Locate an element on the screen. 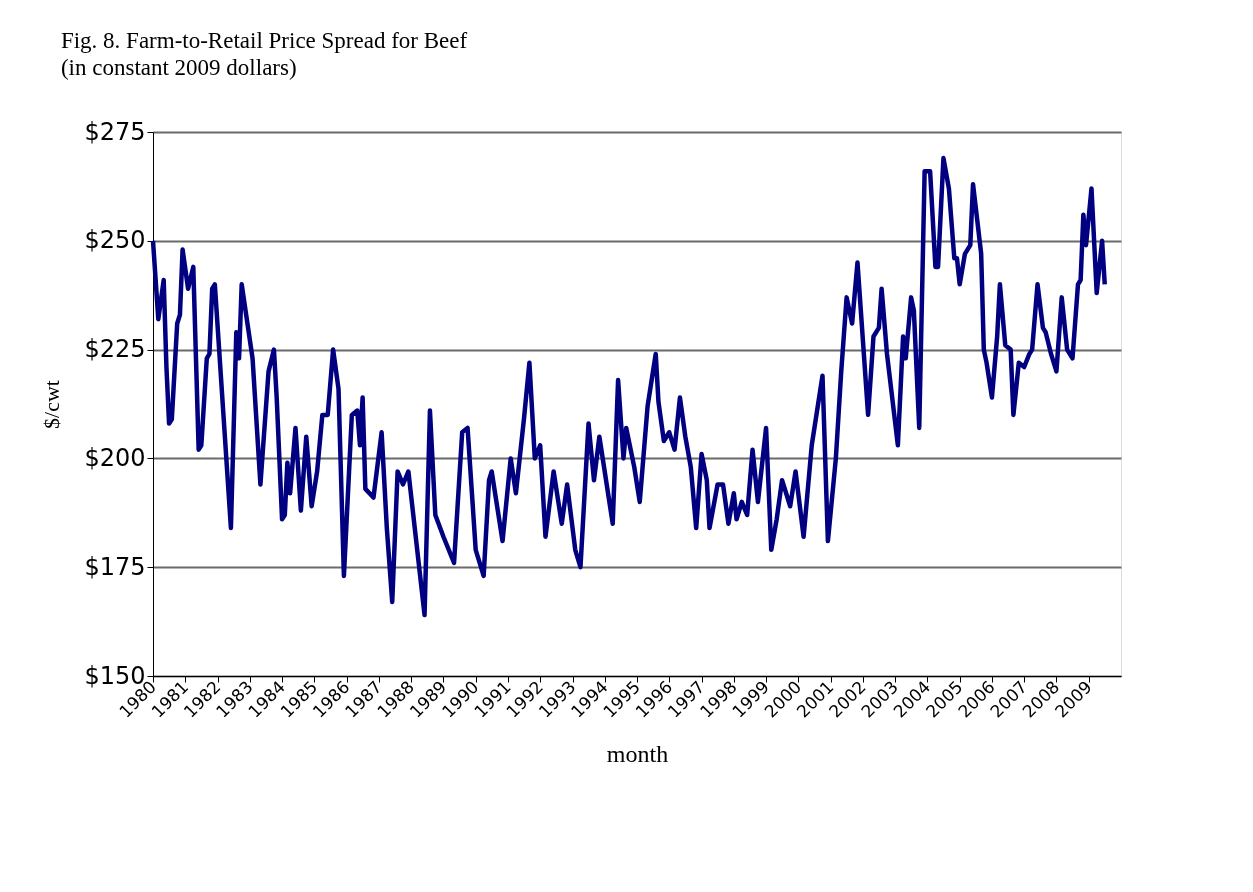 The image size is (1253, 892). chart-title: Fig. 8. Farm-to-Retail Price Spread for Beef is located at coordinates (264, 40).